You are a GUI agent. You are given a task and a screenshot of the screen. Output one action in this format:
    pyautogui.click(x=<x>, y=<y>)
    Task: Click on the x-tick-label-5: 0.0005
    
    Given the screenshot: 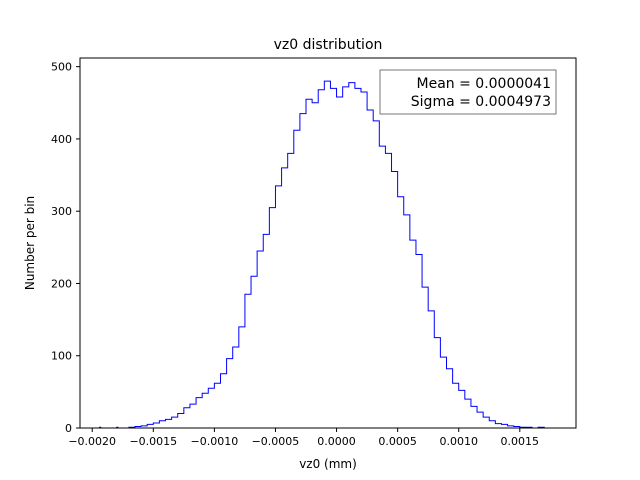 What is the action you would take?
    pyautogui.click(x=397, y=441)
    